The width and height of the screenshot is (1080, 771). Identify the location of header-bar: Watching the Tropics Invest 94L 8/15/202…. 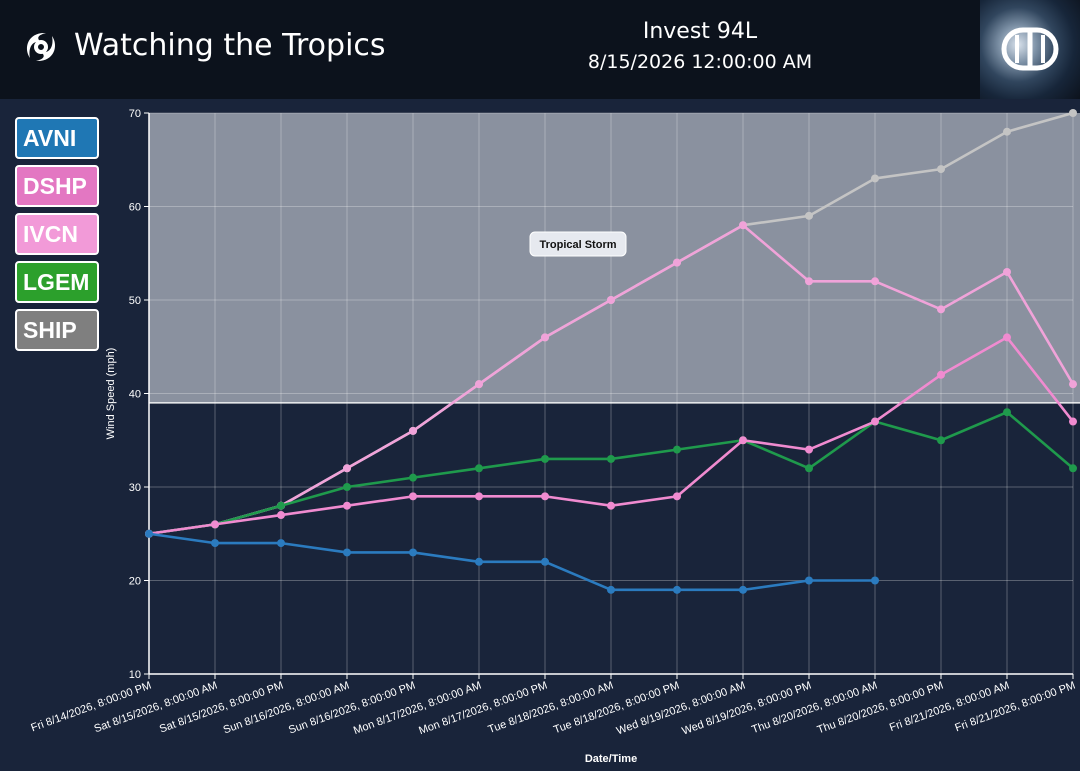
(540, 49).